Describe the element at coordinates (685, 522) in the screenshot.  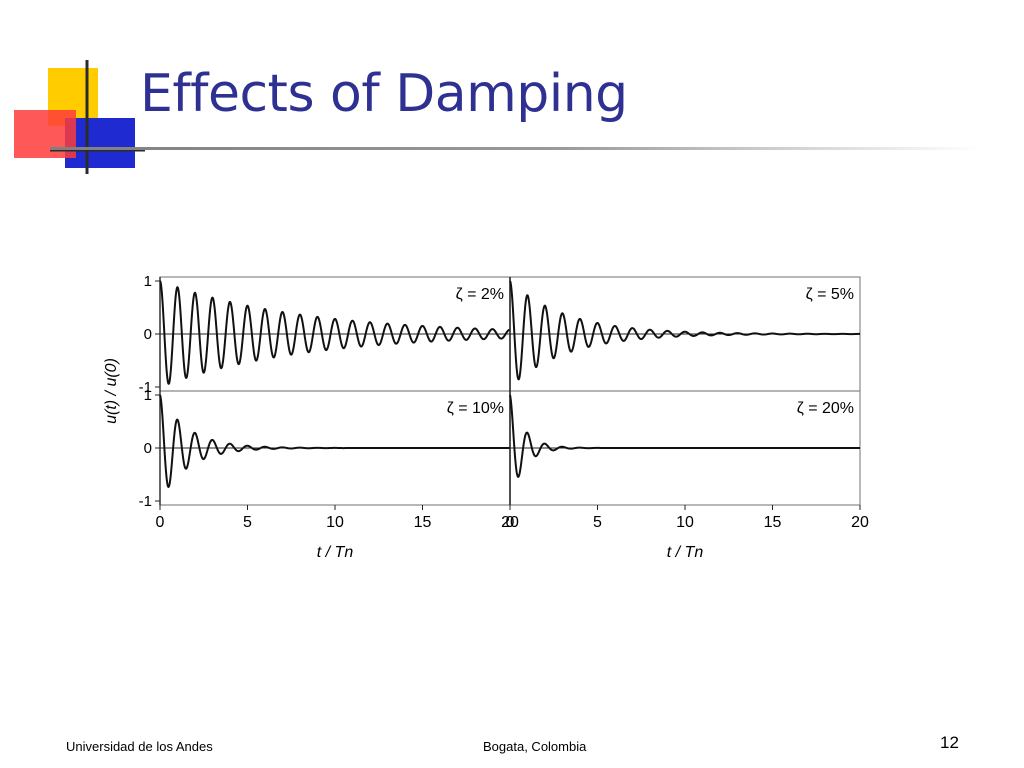
I see `panel-4-xtick-label-2: 10` at that location.